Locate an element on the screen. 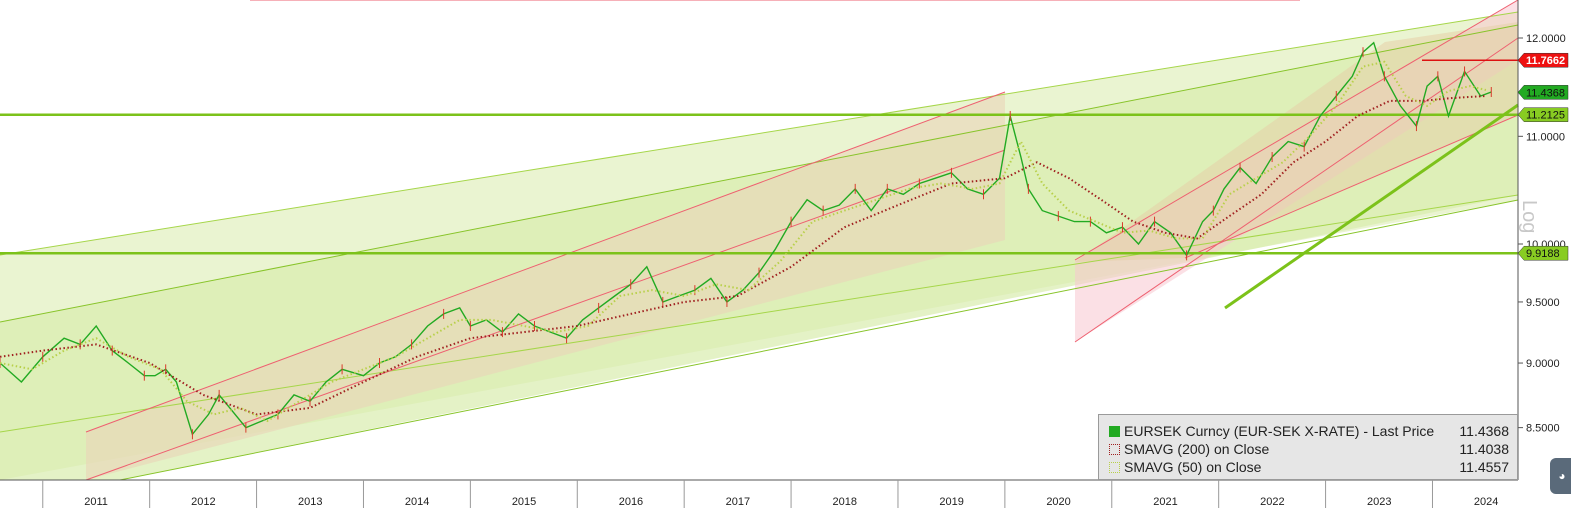 This screenshot has width=1571, height=508. price-tag-label: 11.7662 is located at coordinates (1545, 61).